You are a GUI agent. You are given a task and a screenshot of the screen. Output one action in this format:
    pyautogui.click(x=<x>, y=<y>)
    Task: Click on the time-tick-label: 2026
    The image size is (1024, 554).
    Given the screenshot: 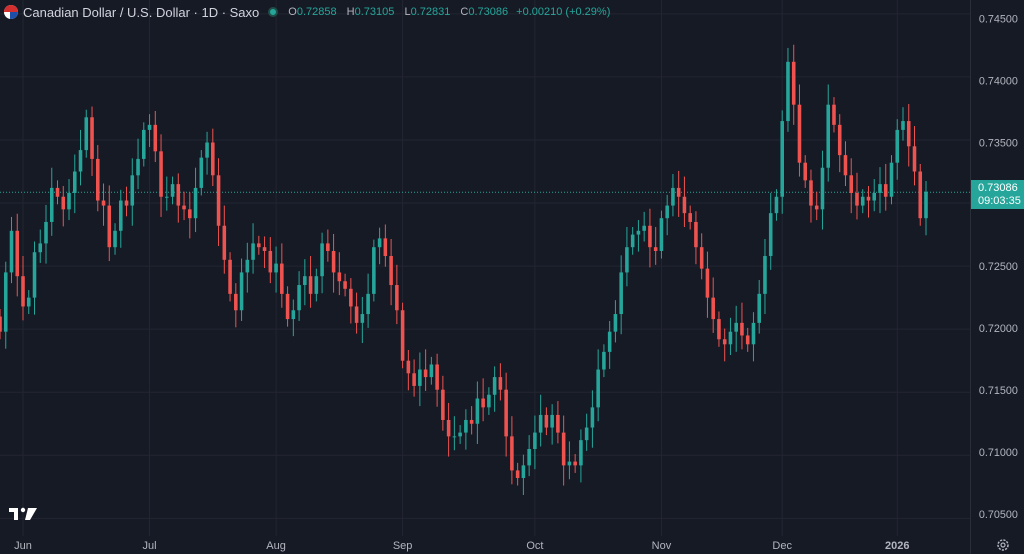 What is the action you would take?
    pyautogui.click(x=897, y=546)
    